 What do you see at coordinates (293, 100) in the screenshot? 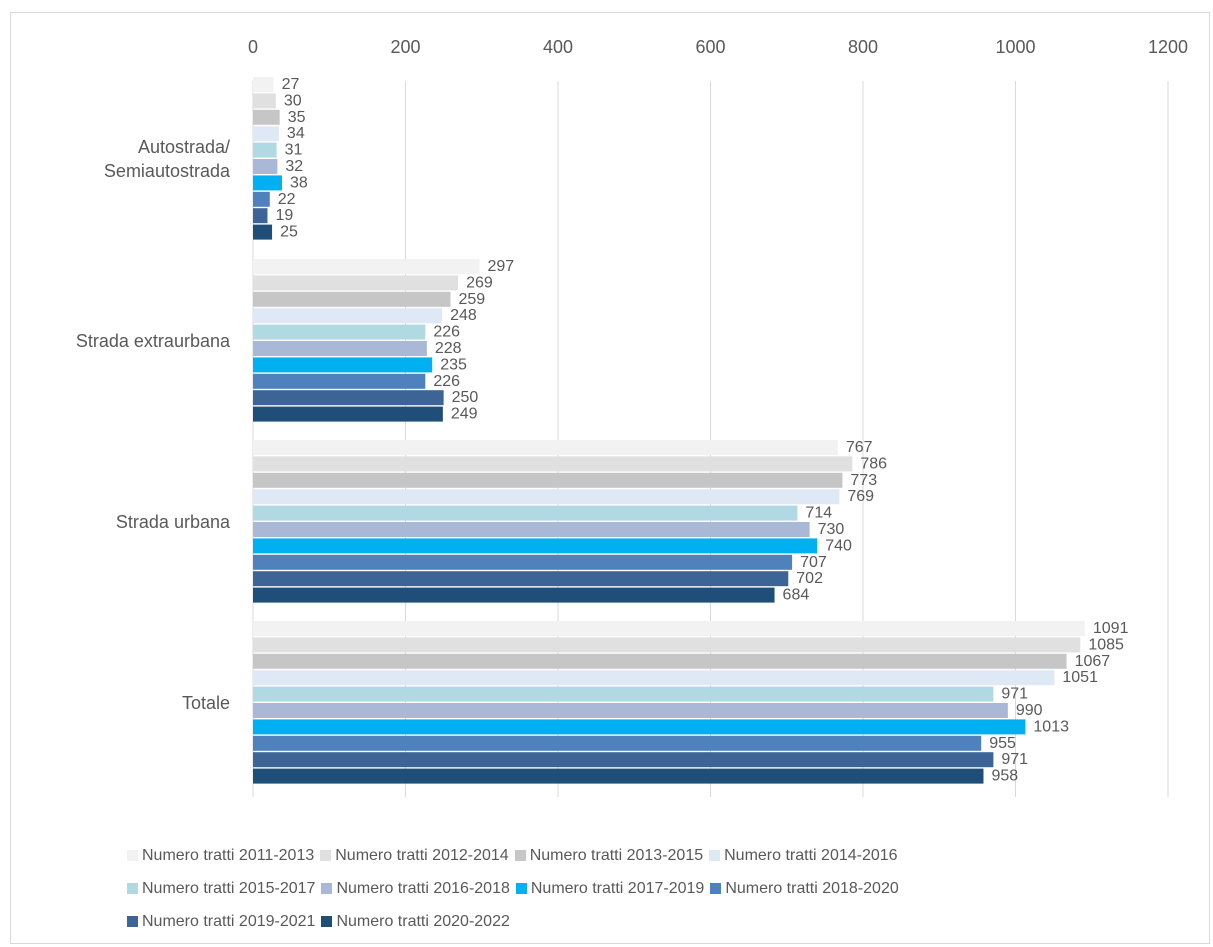
I see `data-label: 30` at bounding box center [293, 100].